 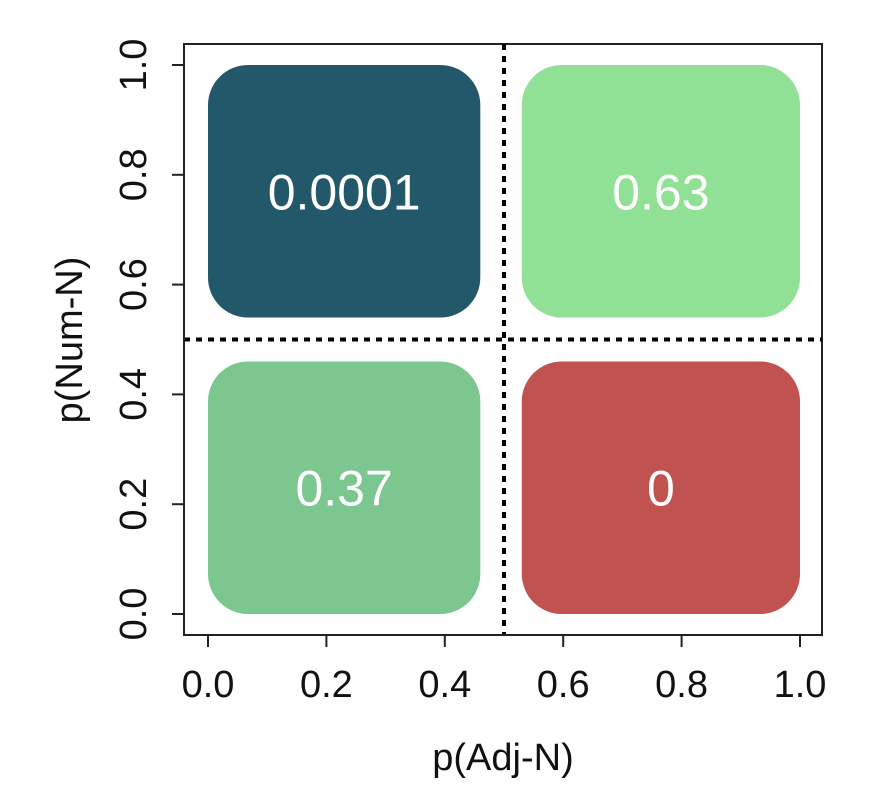 I want to click on cell-value-label-3: 0, so click(x=661, y=489).